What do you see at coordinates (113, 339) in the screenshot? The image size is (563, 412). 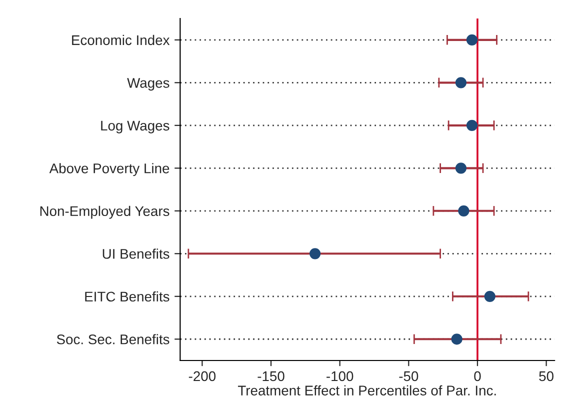 I see `y-tick-label: Soc. Sec. Benefits` at bounding box center [113, 339].